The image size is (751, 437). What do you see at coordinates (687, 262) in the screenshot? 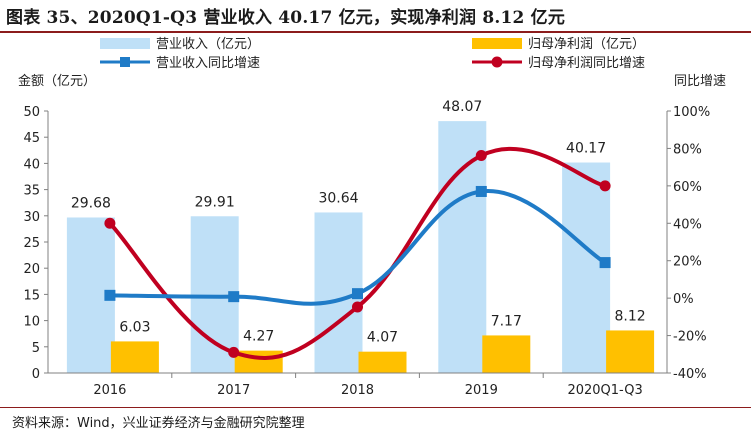
I see `y-right-tick-label: 20%` at bounding box center [687, 262].